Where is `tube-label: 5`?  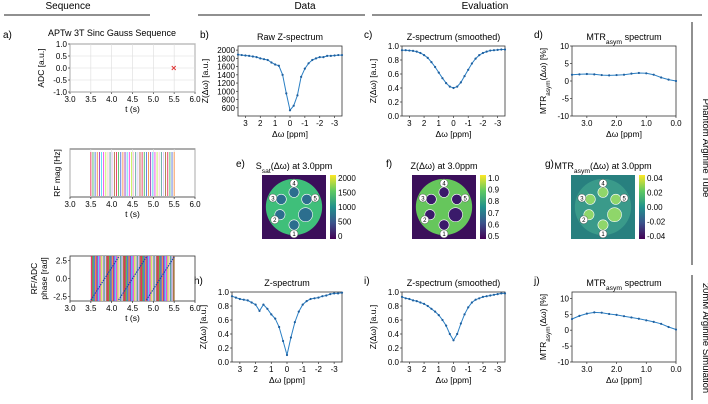
tube-label: 5 is located at coordinates (315, 199).